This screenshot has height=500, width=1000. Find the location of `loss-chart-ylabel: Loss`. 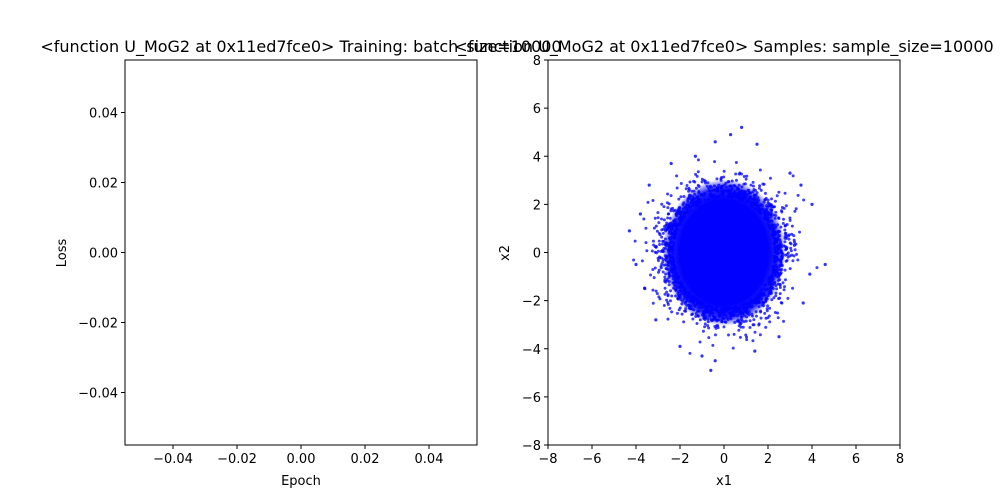

loss-chart-ylabel: Loss is located at coordinates (62, 253).